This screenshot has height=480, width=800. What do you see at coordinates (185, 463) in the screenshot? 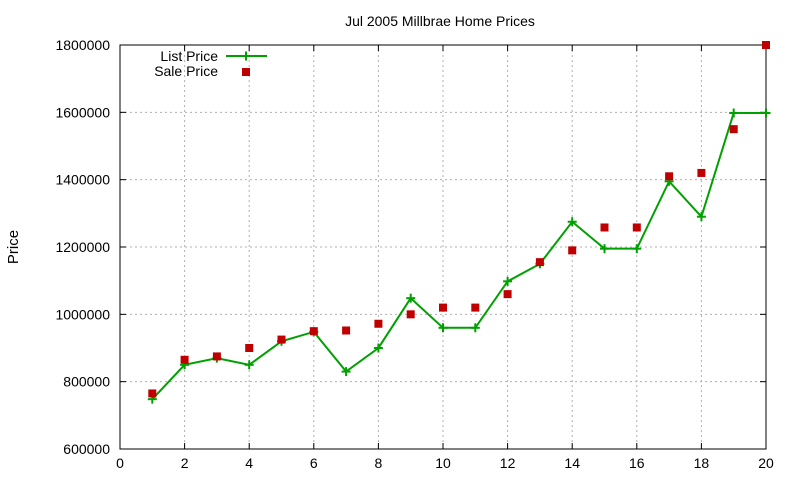
I see `x-tick-label: 2` at bounding box center [185, 463].